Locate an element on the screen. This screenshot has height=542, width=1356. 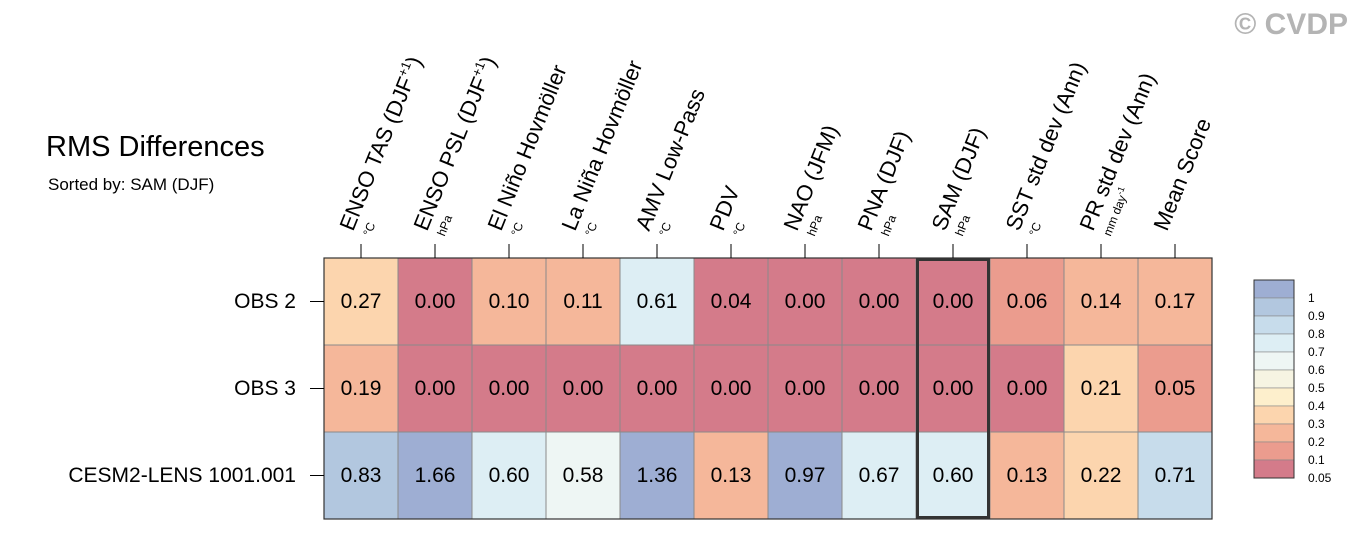
column-label-text: El Niño Hovmöller is located at coordinates (526, 147).